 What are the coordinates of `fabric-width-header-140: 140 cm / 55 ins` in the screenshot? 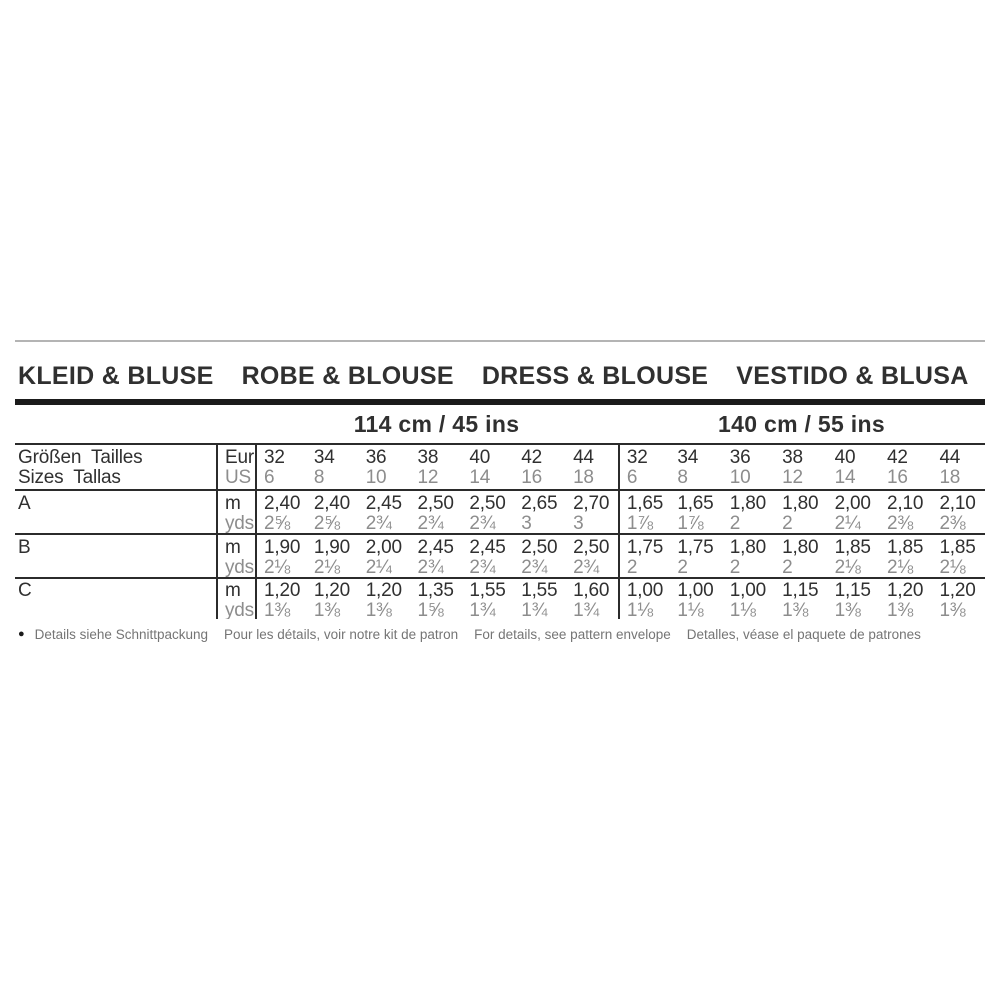 It's located at (801, 424).